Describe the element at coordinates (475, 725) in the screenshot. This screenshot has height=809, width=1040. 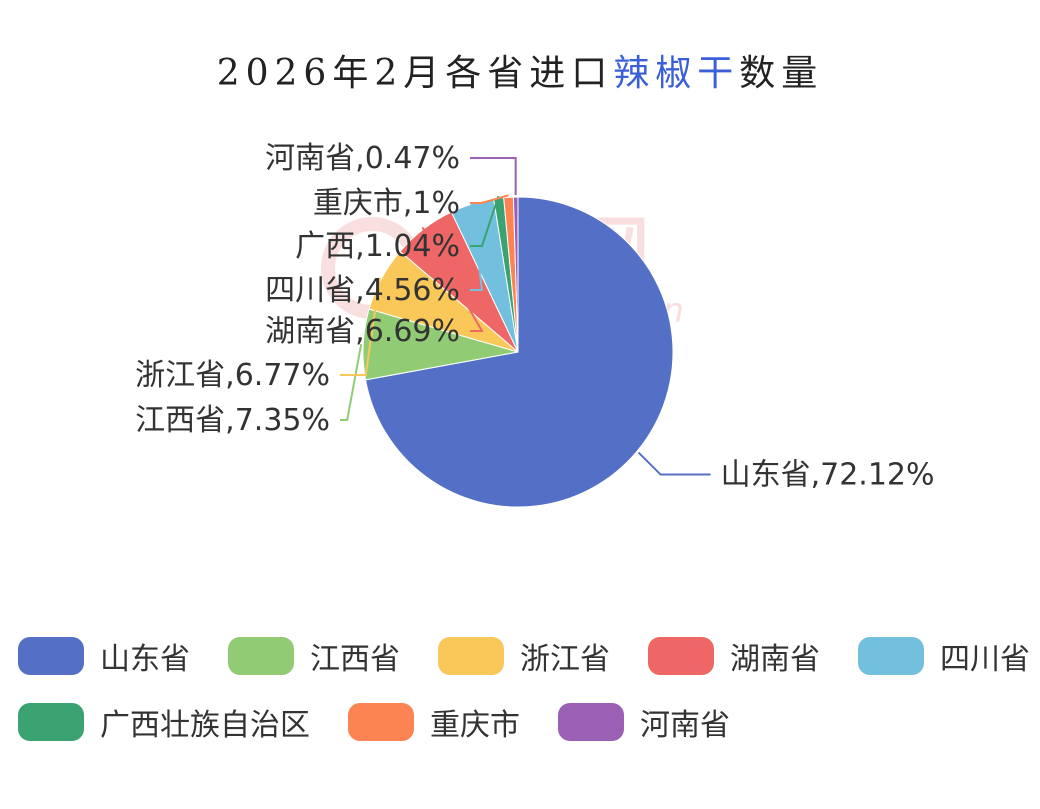
I see `legend-label: 重庆市` at that location.